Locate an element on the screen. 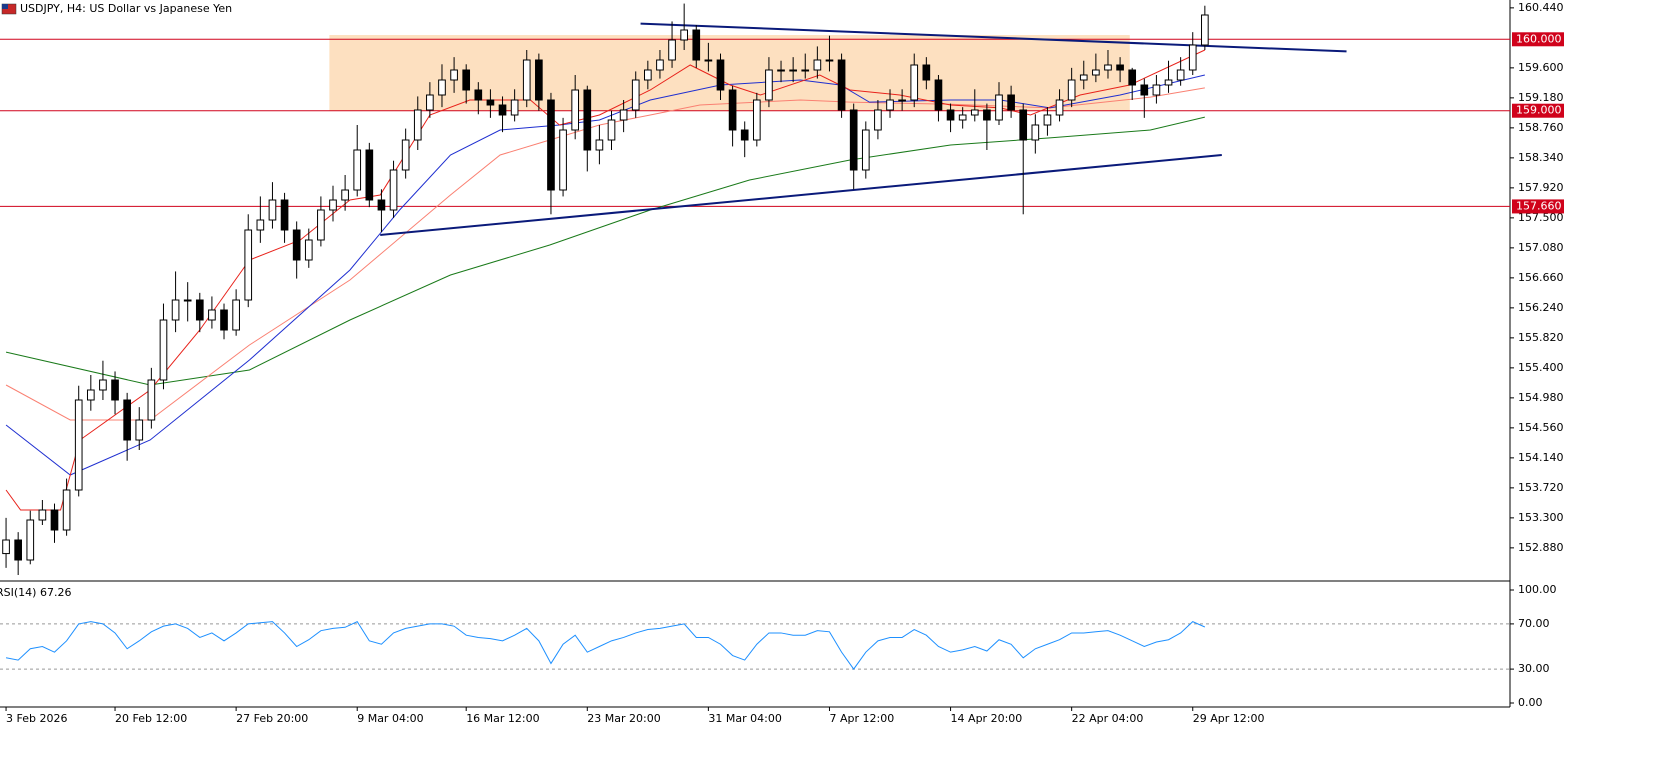 This screenshot has height=782, width=1679. x-tick-label: 14 Apr 20:00 is located at coordinates (987, 718).